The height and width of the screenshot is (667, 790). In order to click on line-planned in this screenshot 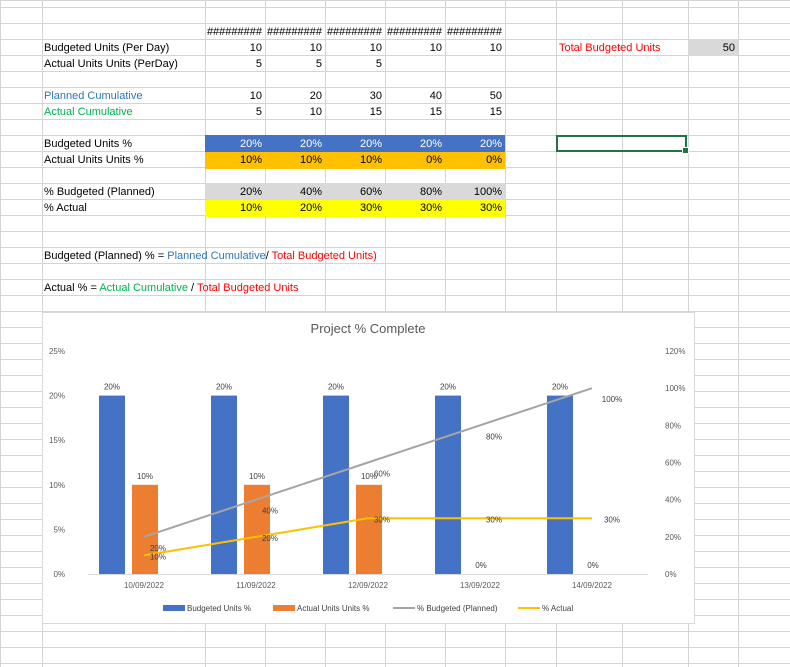, I will do `click(368, 462)`.